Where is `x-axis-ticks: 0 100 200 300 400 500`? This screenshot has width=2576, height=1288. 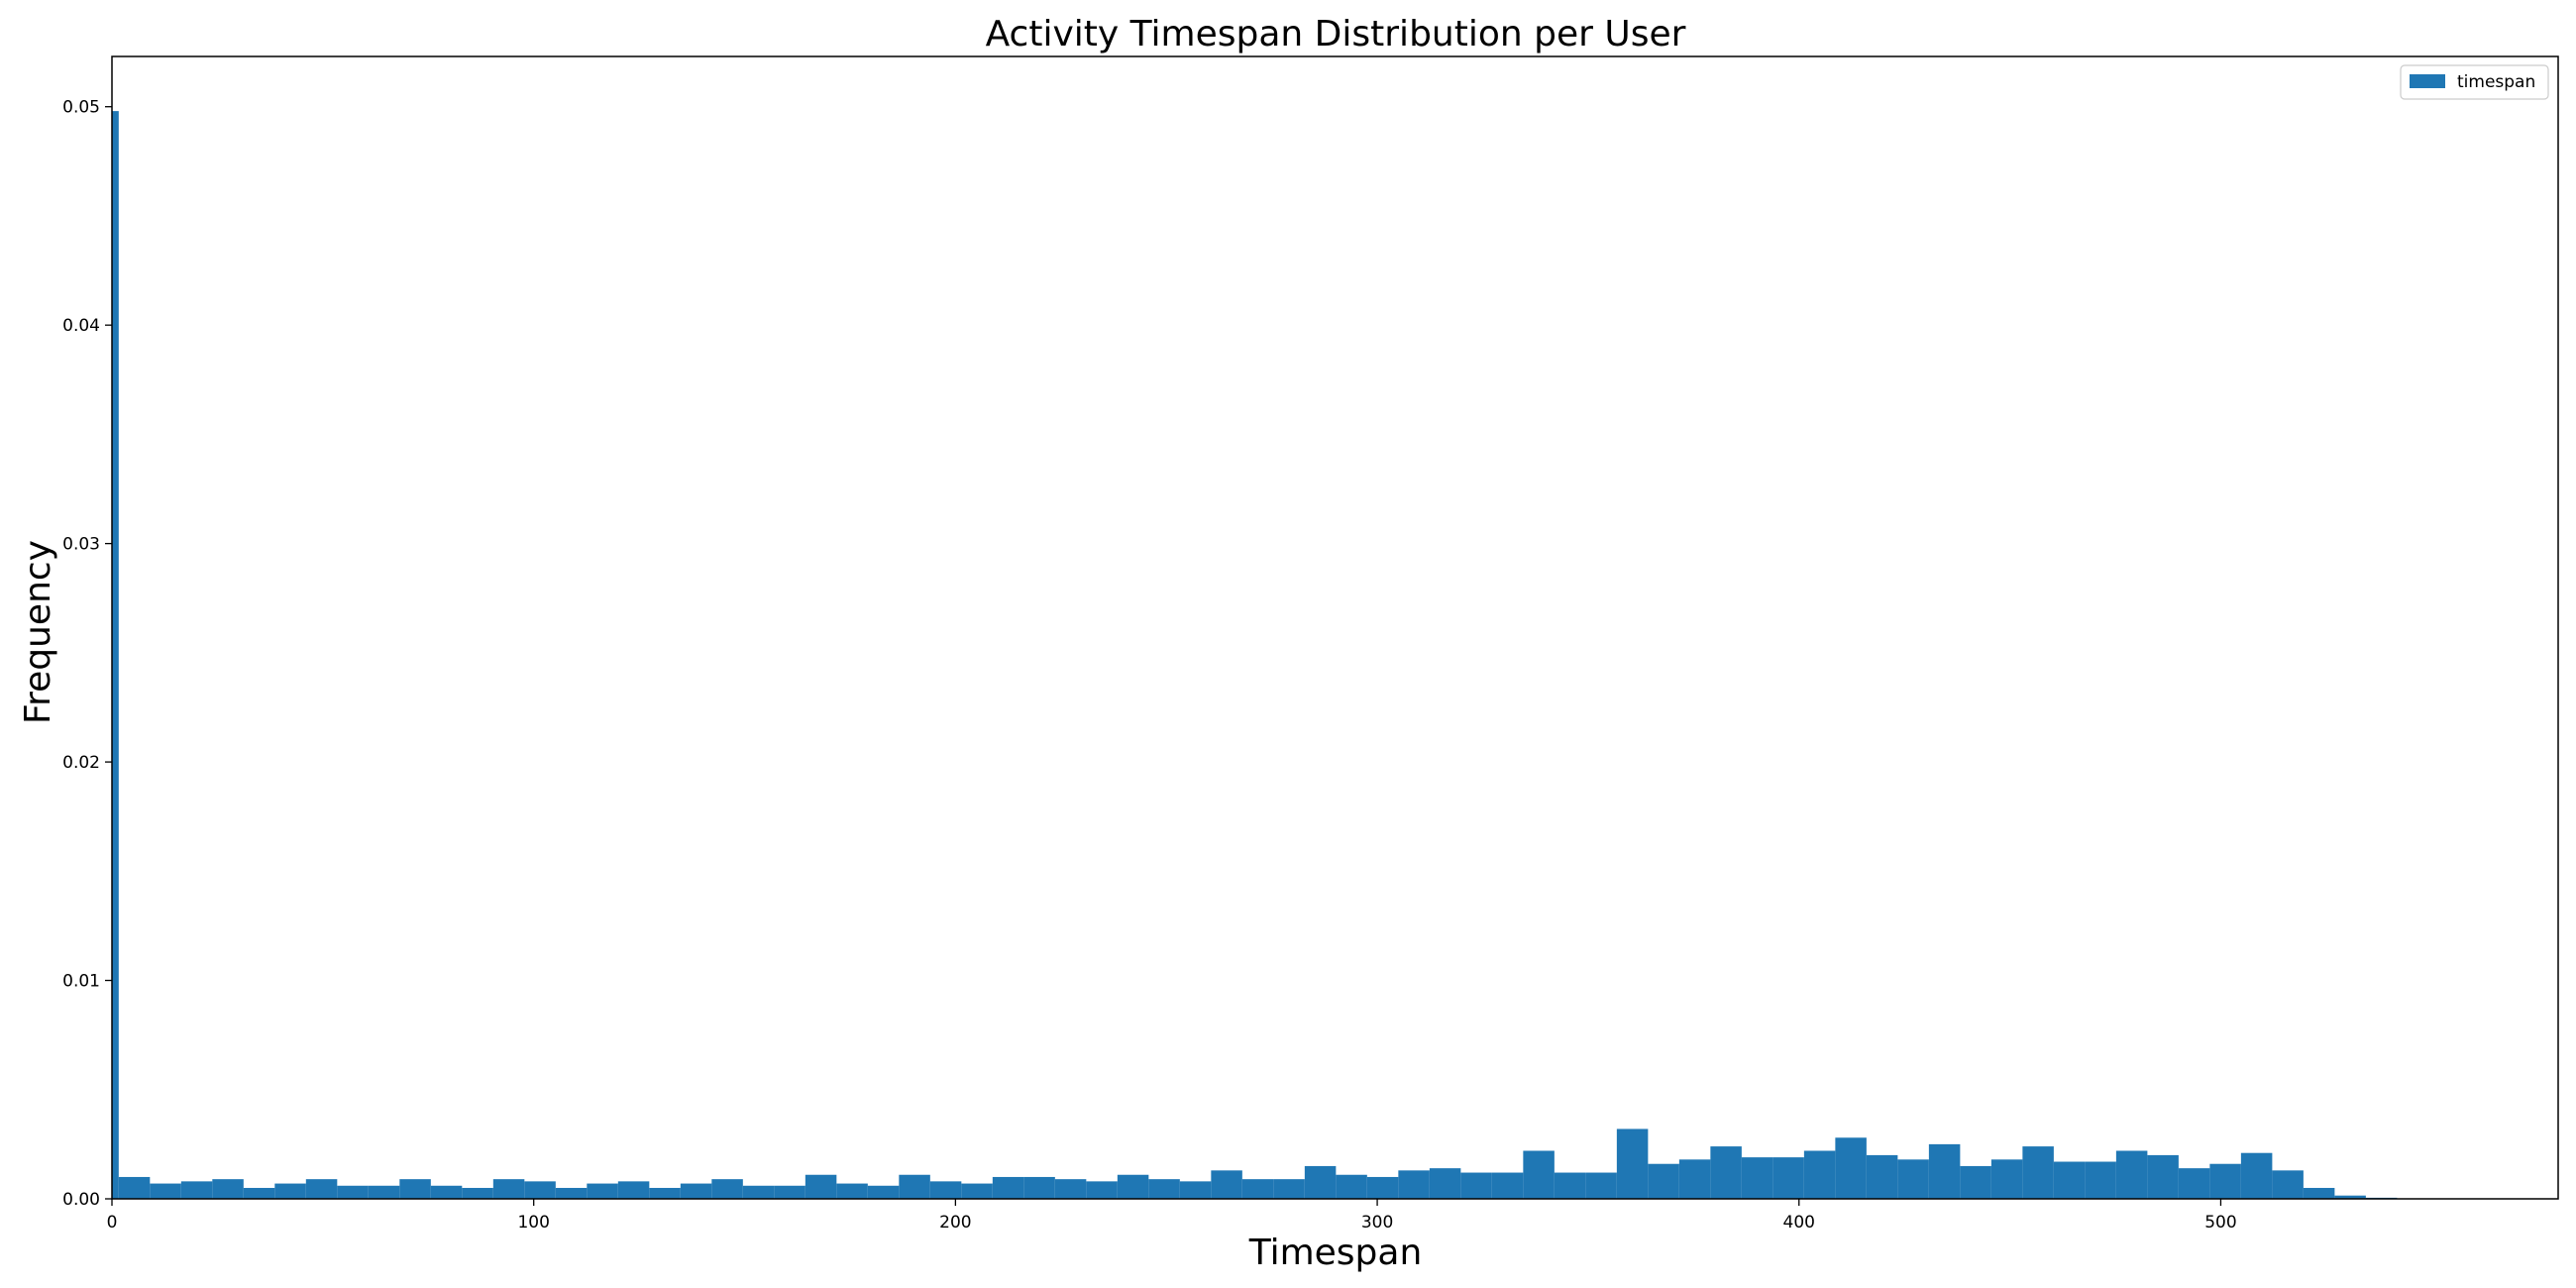
x-axis-ticks: 0 100 200 300 400 500 is located at coordinates (1172, 1216).